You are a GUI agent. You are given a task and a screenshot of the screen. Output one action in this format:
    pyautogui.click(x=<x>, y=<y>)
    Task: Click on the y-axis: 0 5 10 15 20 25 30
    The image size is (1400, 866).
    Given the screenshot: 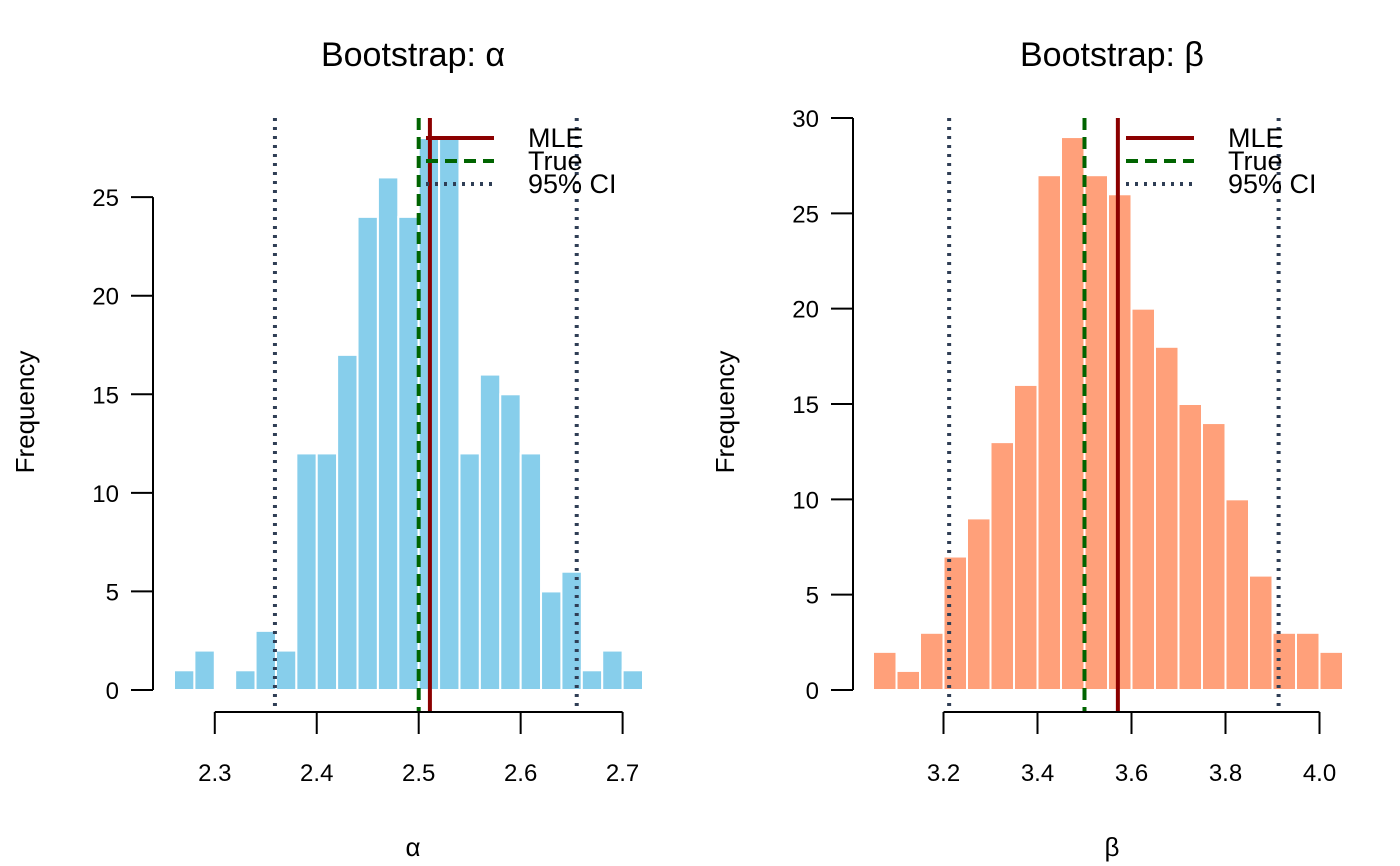 What is the action you would take?
    pyautogui.click(x=823, y=405)
    